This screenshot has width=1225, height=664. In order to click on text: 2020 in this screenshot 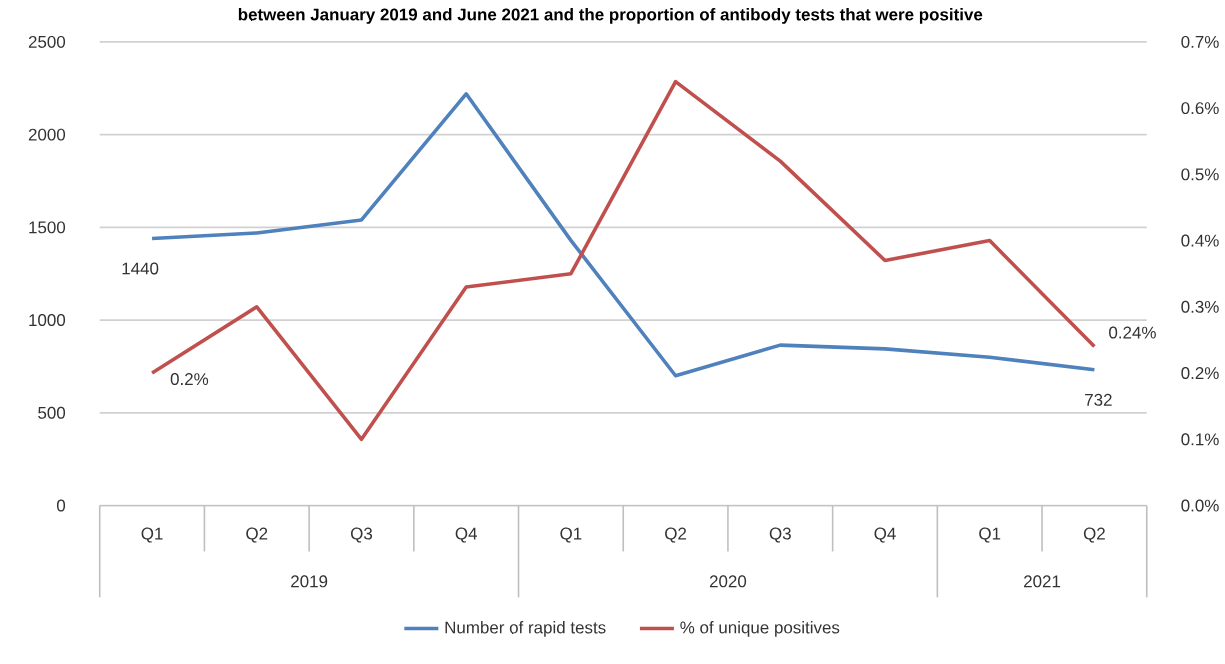, I will do `click(728, 581)`.